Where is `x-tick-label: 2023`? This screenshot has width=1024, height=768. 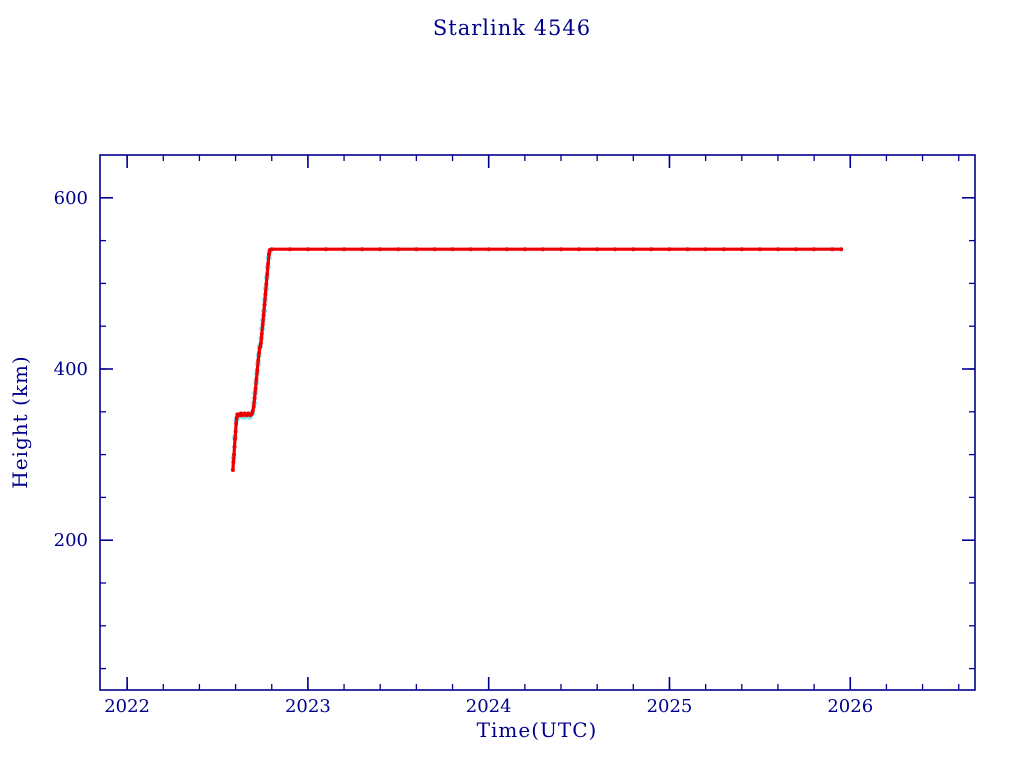 x-tick-label: 2023 is located at coordinates (308, 706).